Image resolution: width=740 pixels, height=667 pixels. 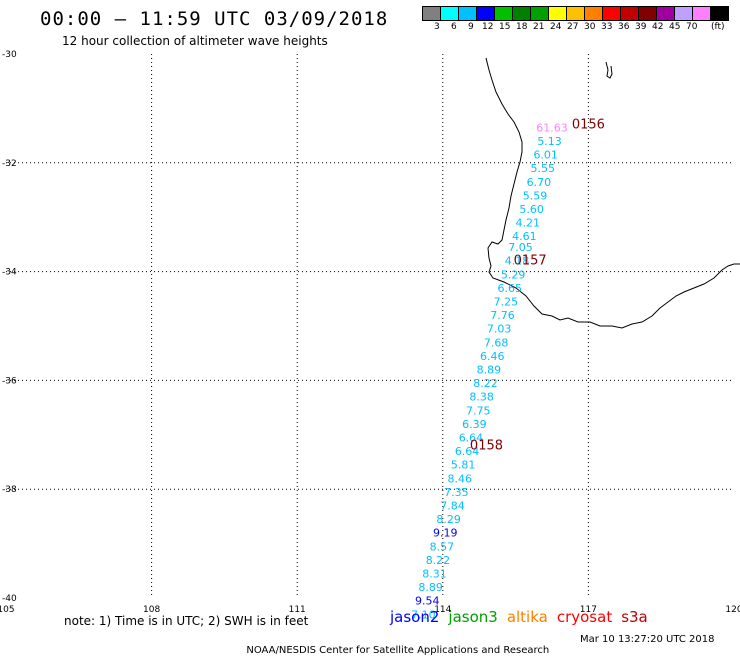 What do you see at coordinates (488, 27) in the screenshot?
I see `legend-label: 12` at bounding box center [488, 27].